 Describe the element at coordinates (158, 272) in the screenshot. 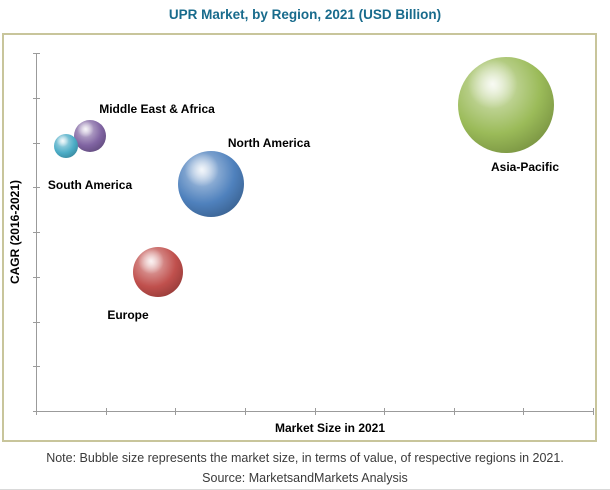

I see `bubble-europe` at that location.